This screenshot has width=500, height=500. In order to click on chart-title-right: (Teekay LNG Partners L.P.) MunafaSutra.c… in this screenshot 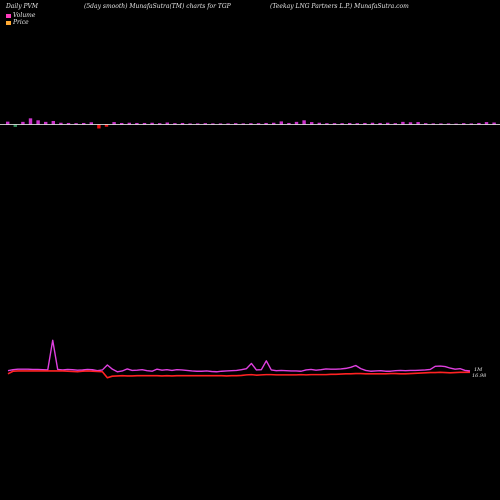, I will do `click(339, 6)`.